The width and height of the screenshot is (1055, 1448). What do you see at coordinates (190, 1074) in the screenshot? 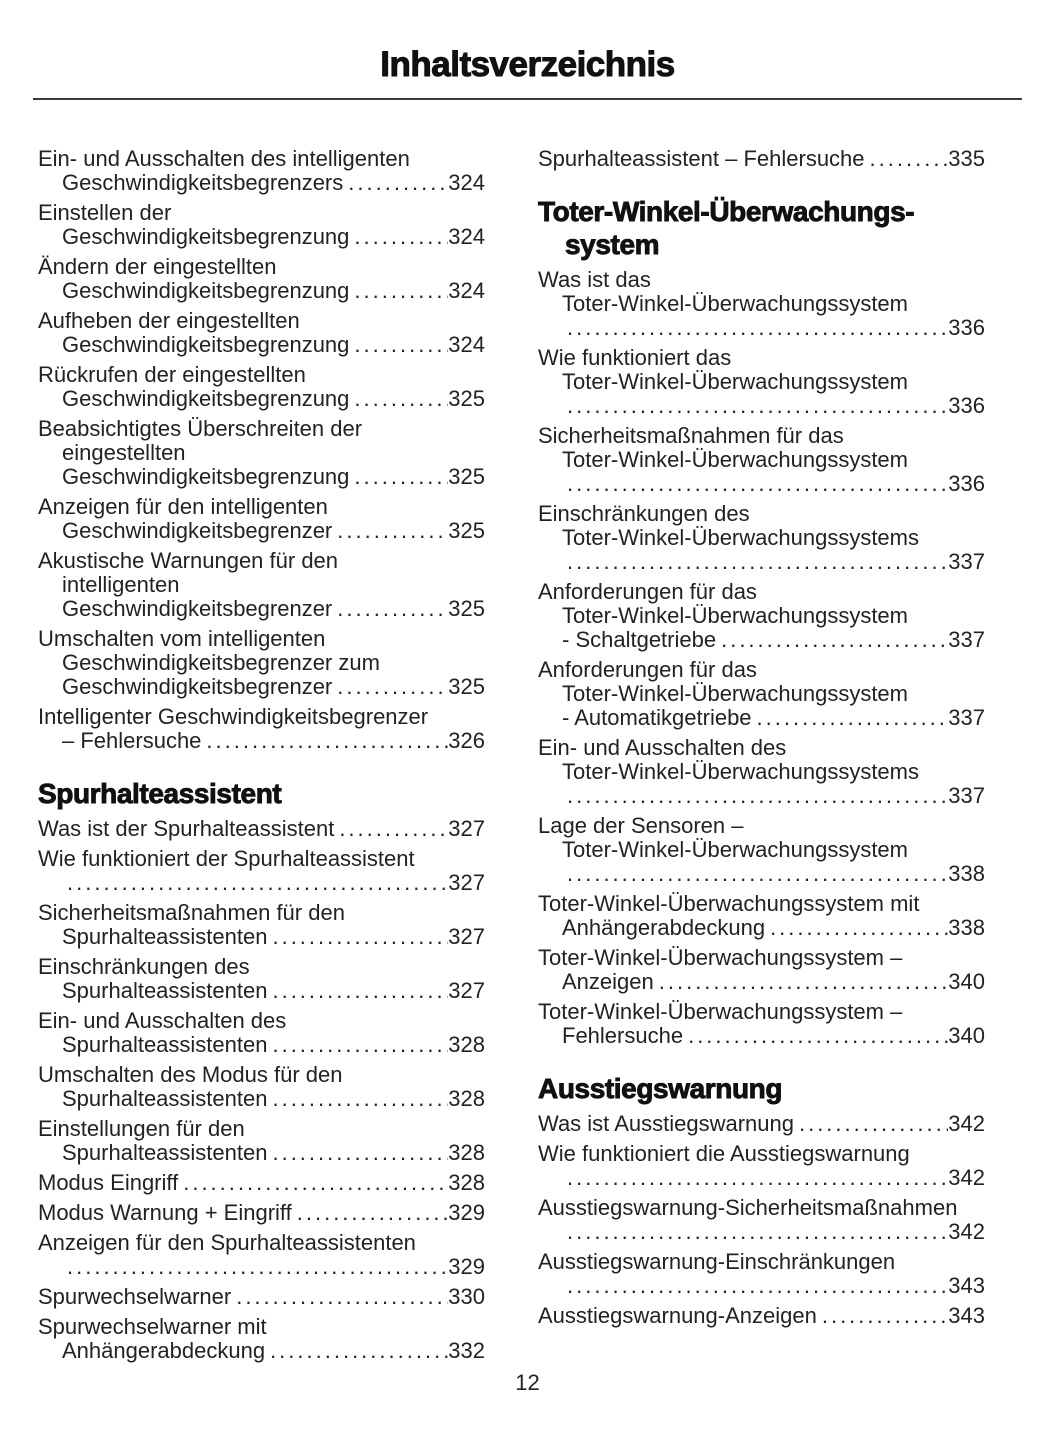
I see `entry-line: Umschalten des Modus für den` at bounding box center [190, 1074].